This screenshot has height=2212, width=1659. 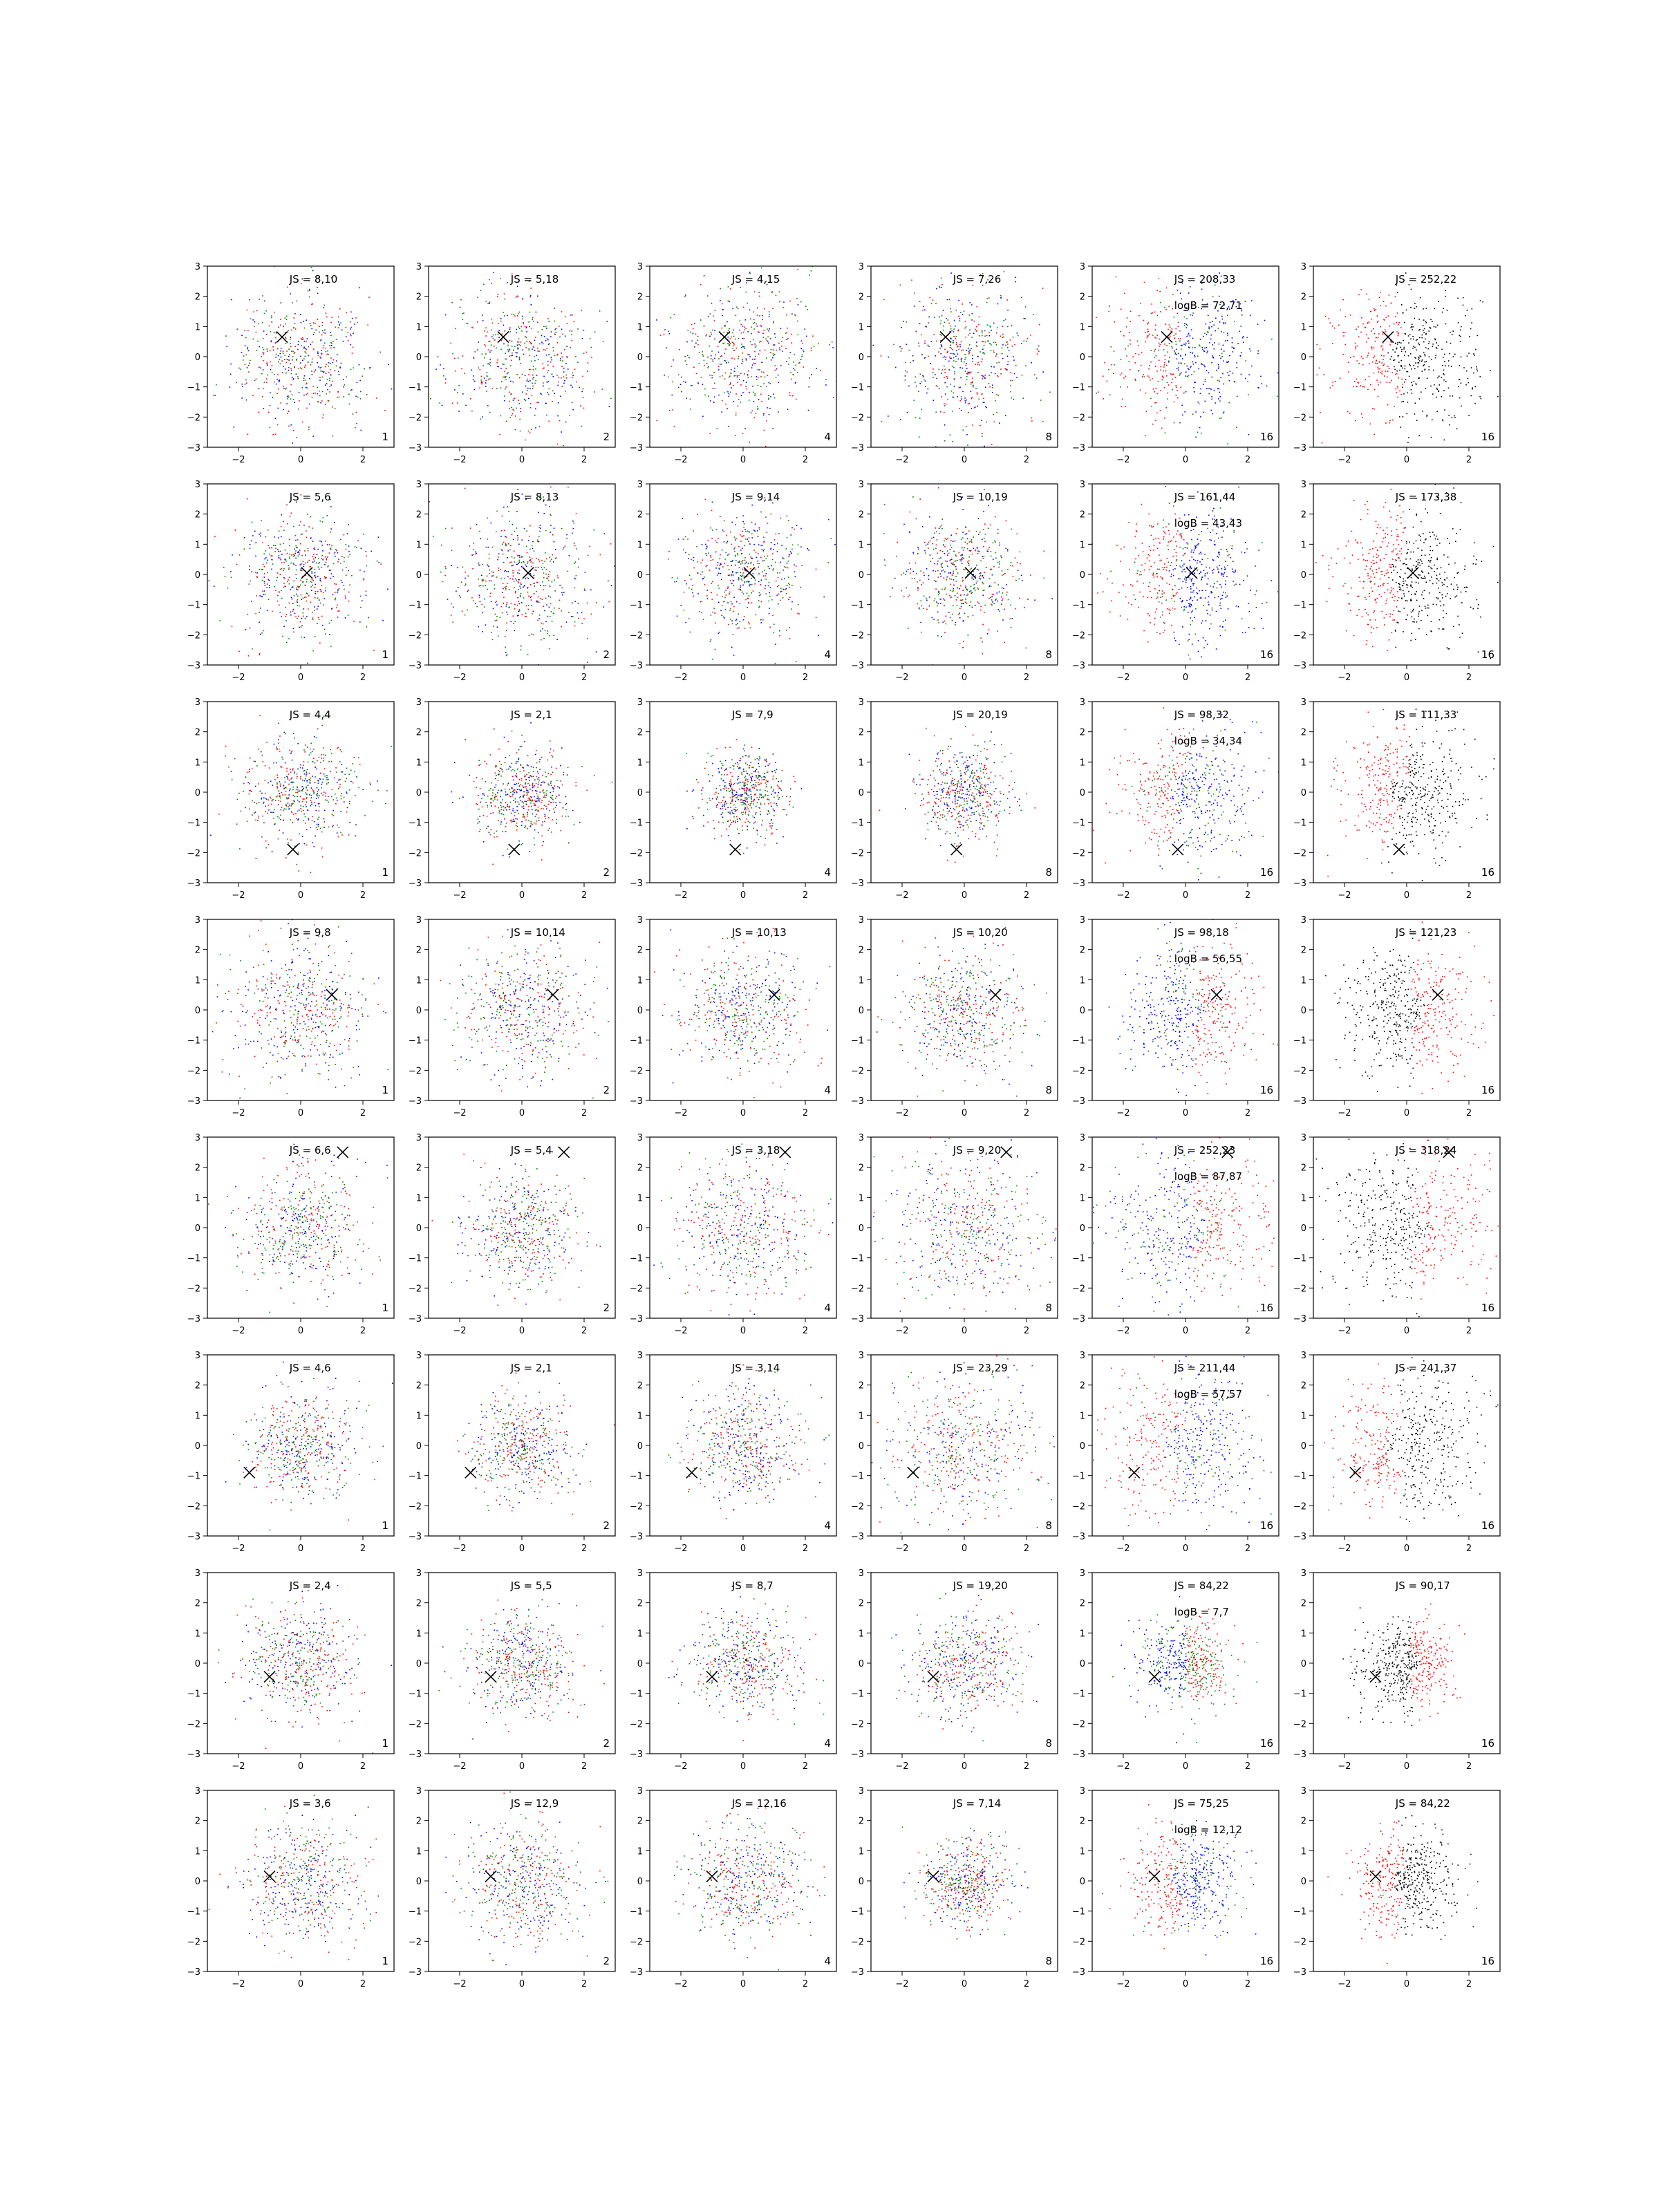 I want to click on y-tick-label: 1, so click(x=198, y=545).